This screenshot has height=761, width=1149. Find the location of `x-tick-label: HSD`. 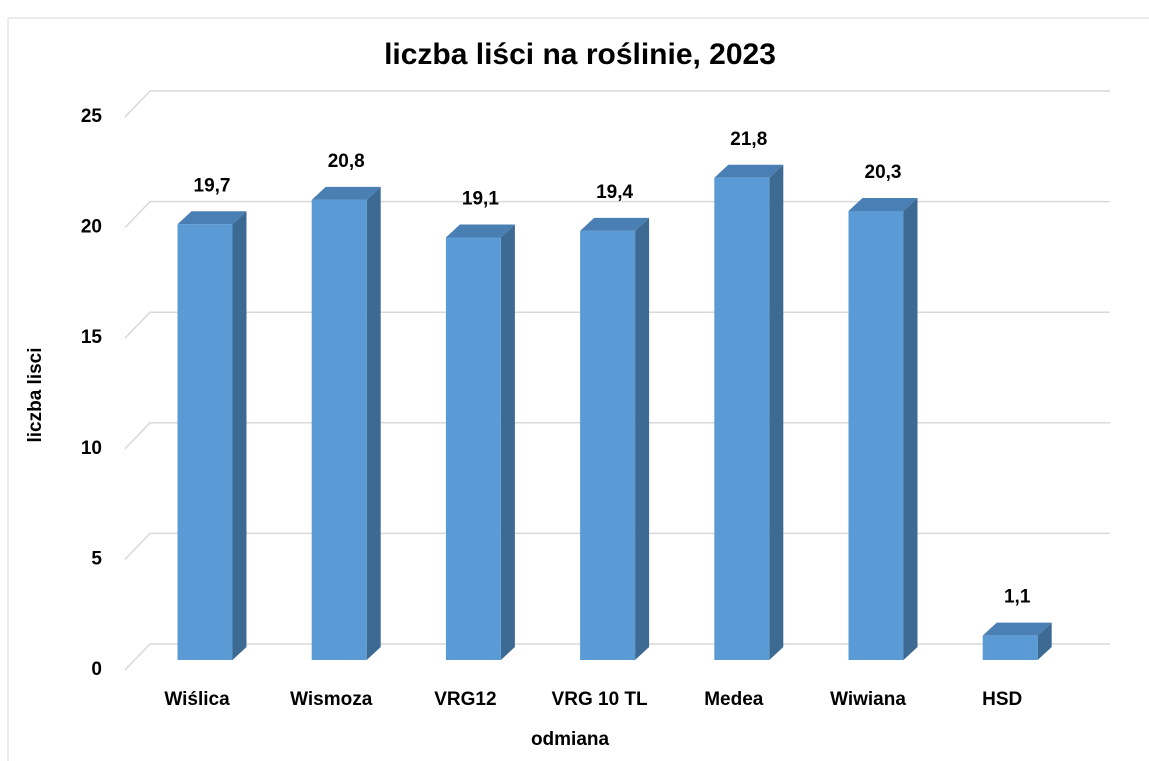

x-tick-label: HSD is located at coordinates (1002, 699).